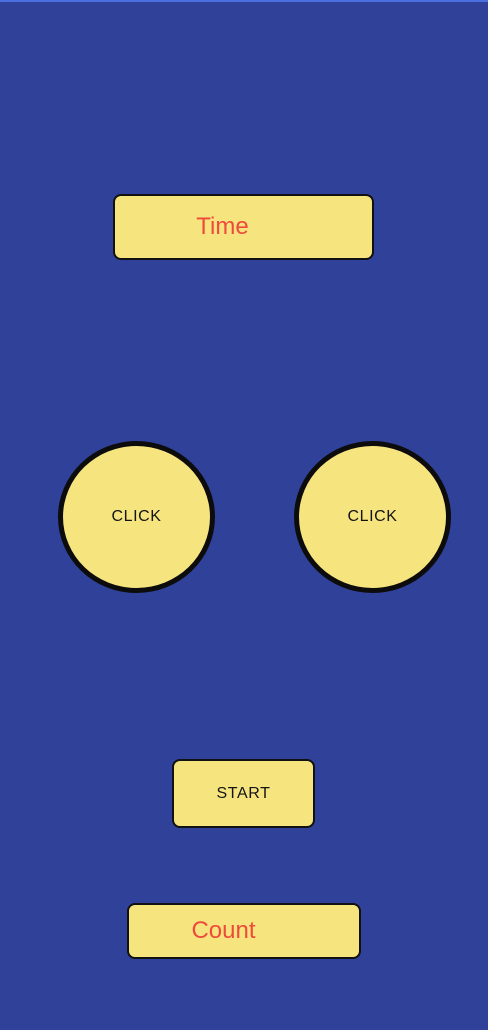 The width and height of the screenshot is (488, 1030). I want to click on click-button-right-label: CLICK, so click(372, 516).